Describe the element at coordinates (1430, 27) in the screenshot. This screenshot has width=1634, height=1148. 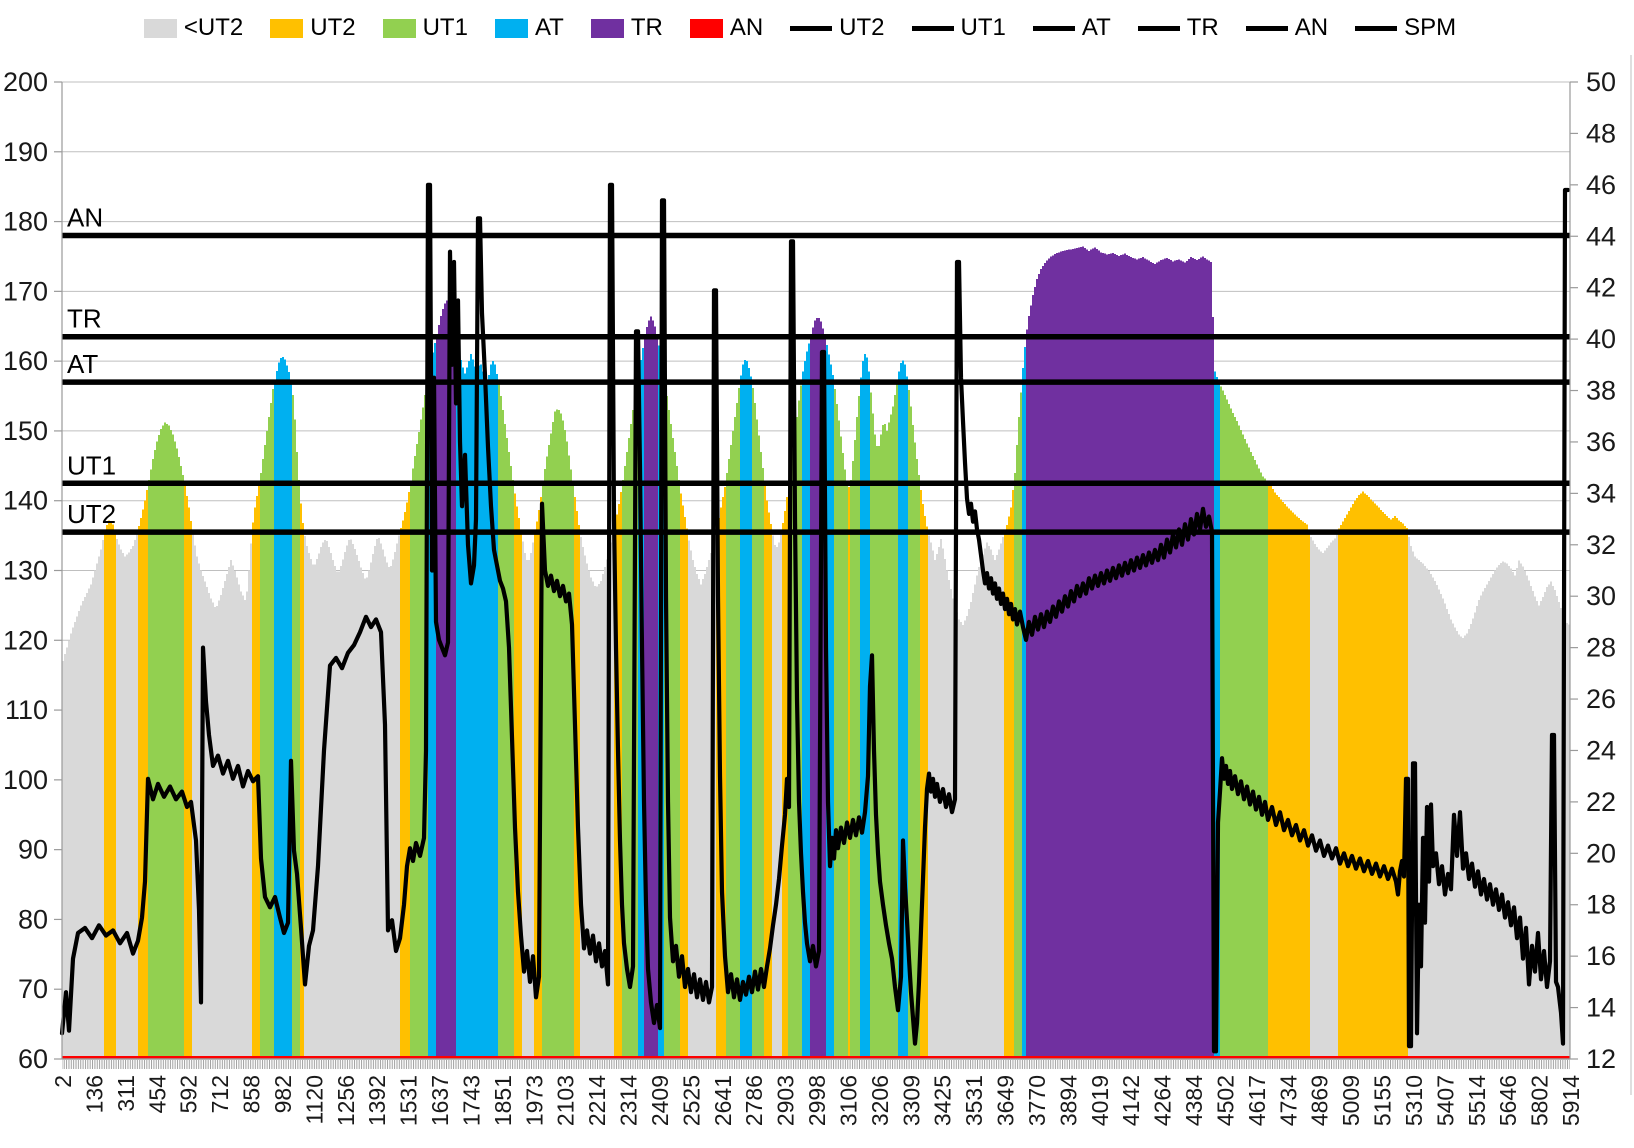
I see `legend-label: SPM` at that location.